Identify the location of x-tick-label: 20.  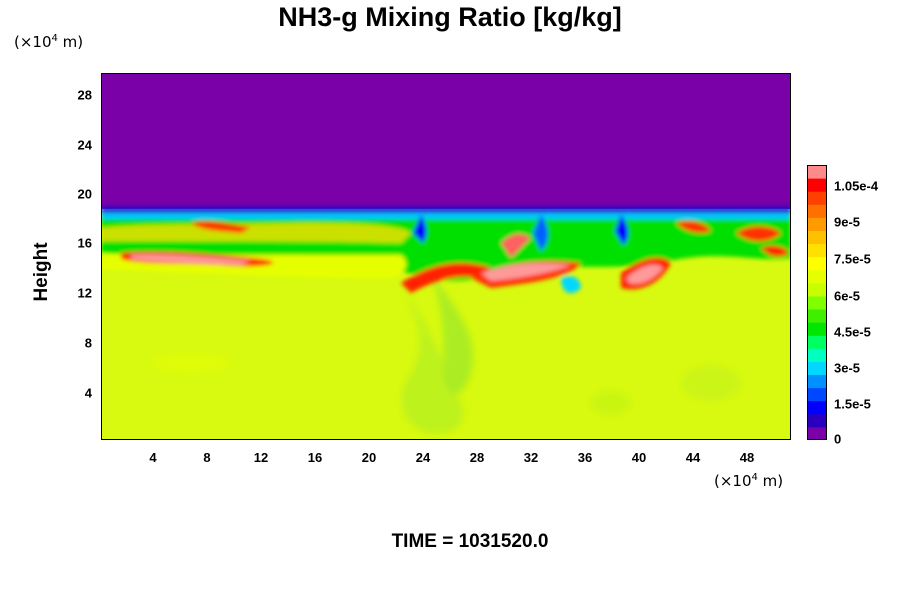
(369, 457).